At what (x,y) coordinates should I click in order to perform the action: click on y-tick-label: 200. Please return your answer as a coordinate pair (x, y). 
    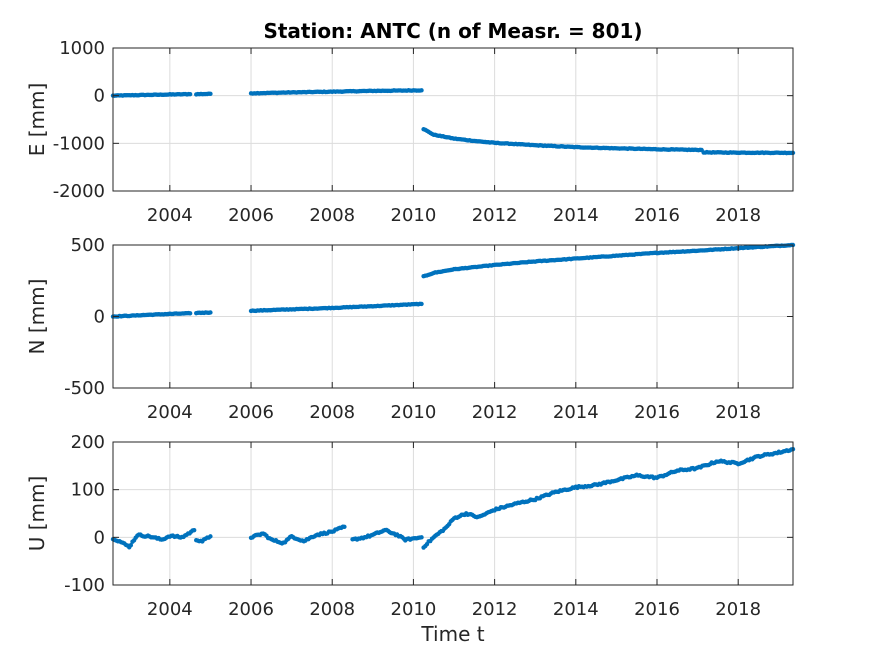
    Looking at the image, I should click on (88, 442).